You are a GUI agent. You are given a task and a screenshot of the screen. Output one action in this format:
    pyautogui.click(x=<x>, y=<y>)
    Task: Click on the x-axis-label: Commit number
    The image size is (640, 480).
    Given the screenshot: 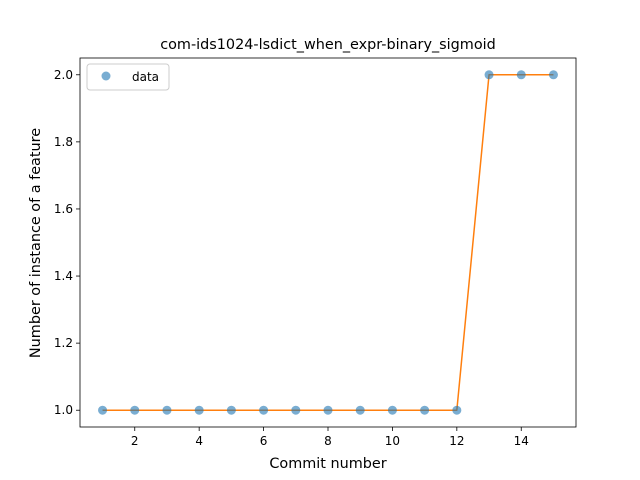 What is the action you would take?
    pyautogui.click(x=327, y=464)
    